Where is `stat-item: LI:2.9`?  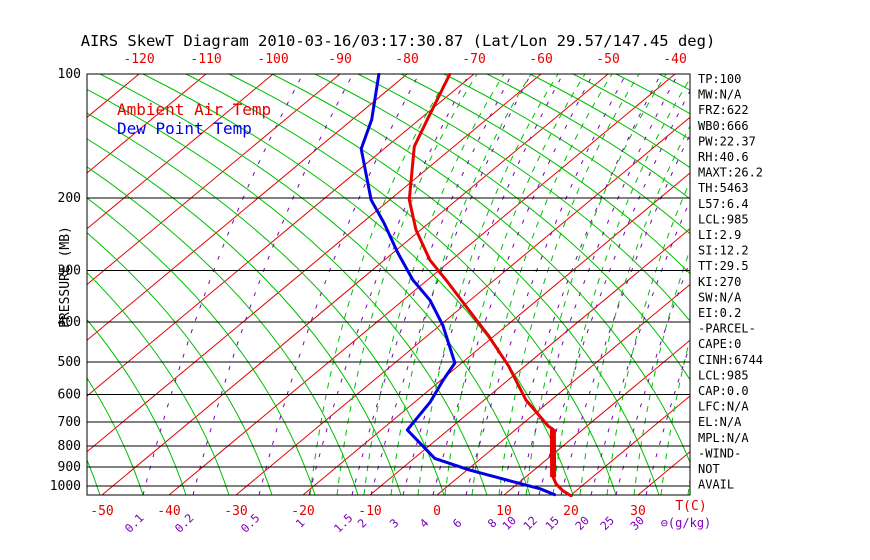 stat-item: LI:2.9 is located at coordinates (719, 235).